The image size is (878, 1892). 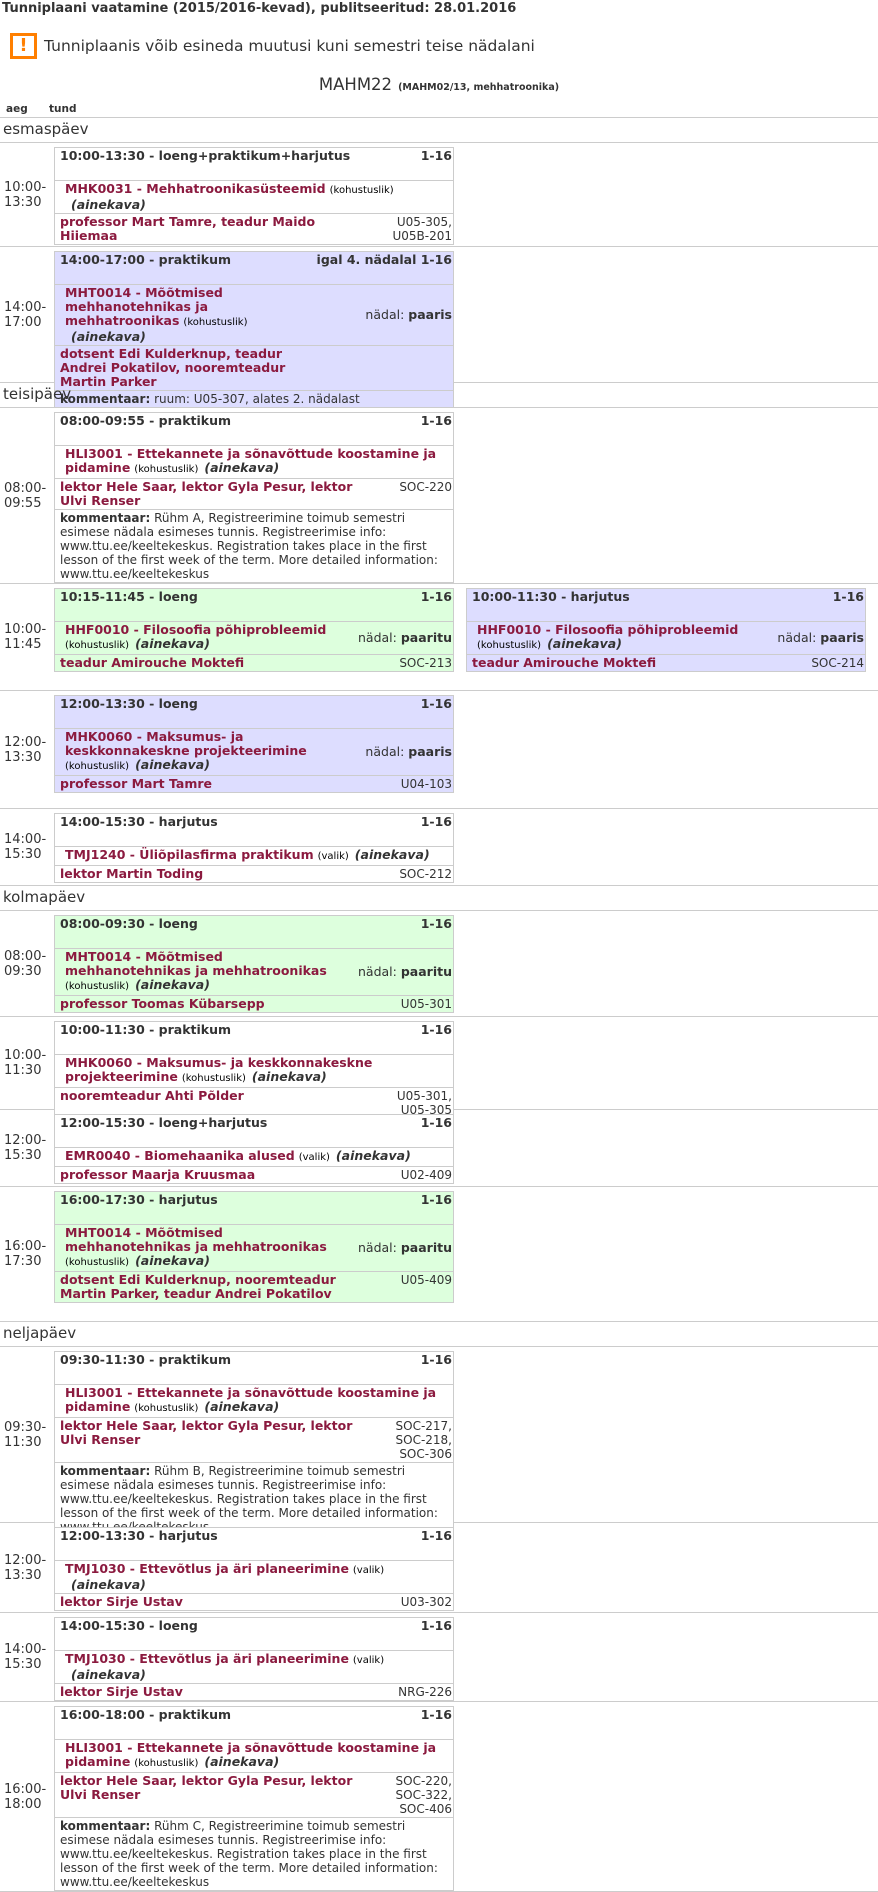 What do you see at coordinates (195, 188) in the screenshot?
I see `course-link: MHK0031 - Mehhatroonikasüsteemid` at bounding box center [195, 188].